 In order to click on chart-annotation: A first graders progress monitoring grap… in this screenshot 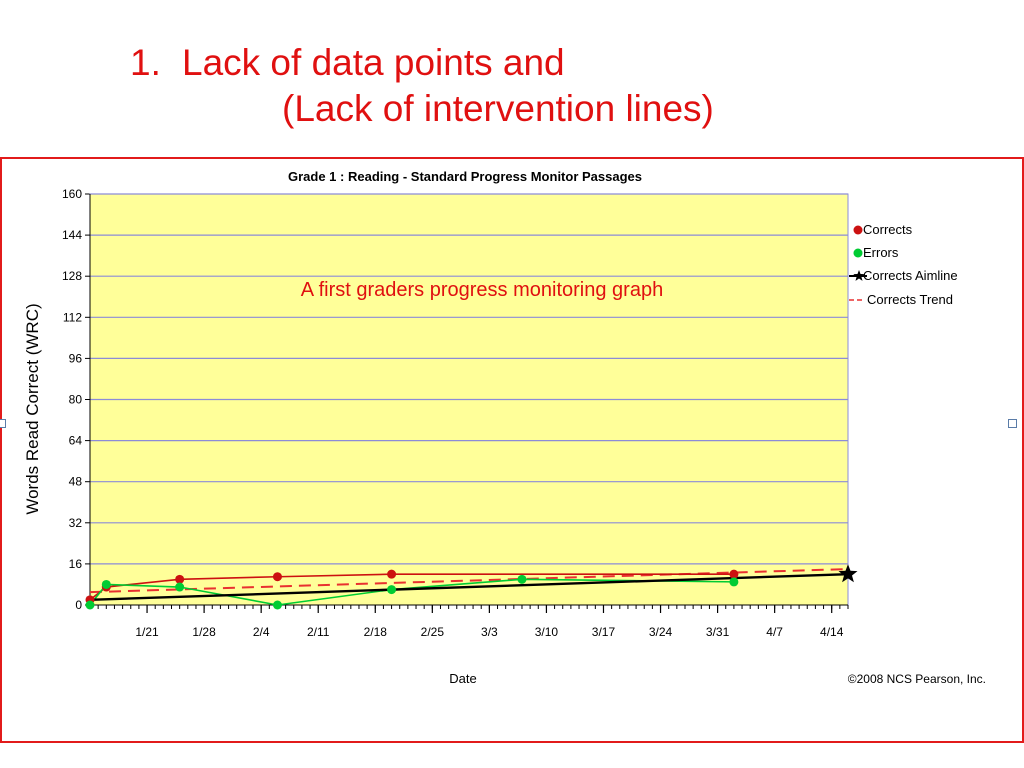, I will do `click(482, 290)`.